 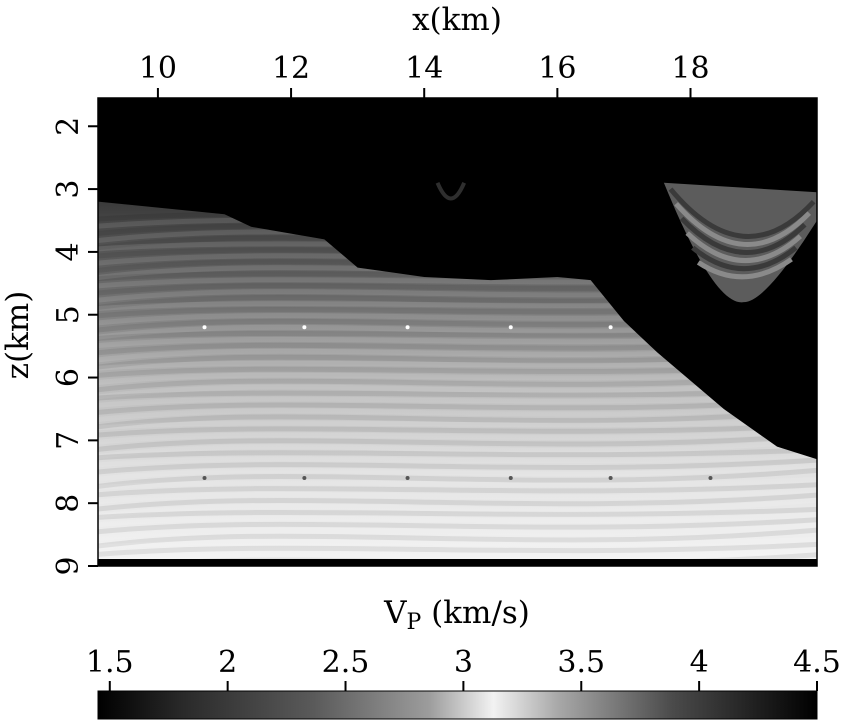 What do you see at coordinates (68, 189) in the screenshot?
I see `y-tick-label: 3` at bounding box center [68, 189].